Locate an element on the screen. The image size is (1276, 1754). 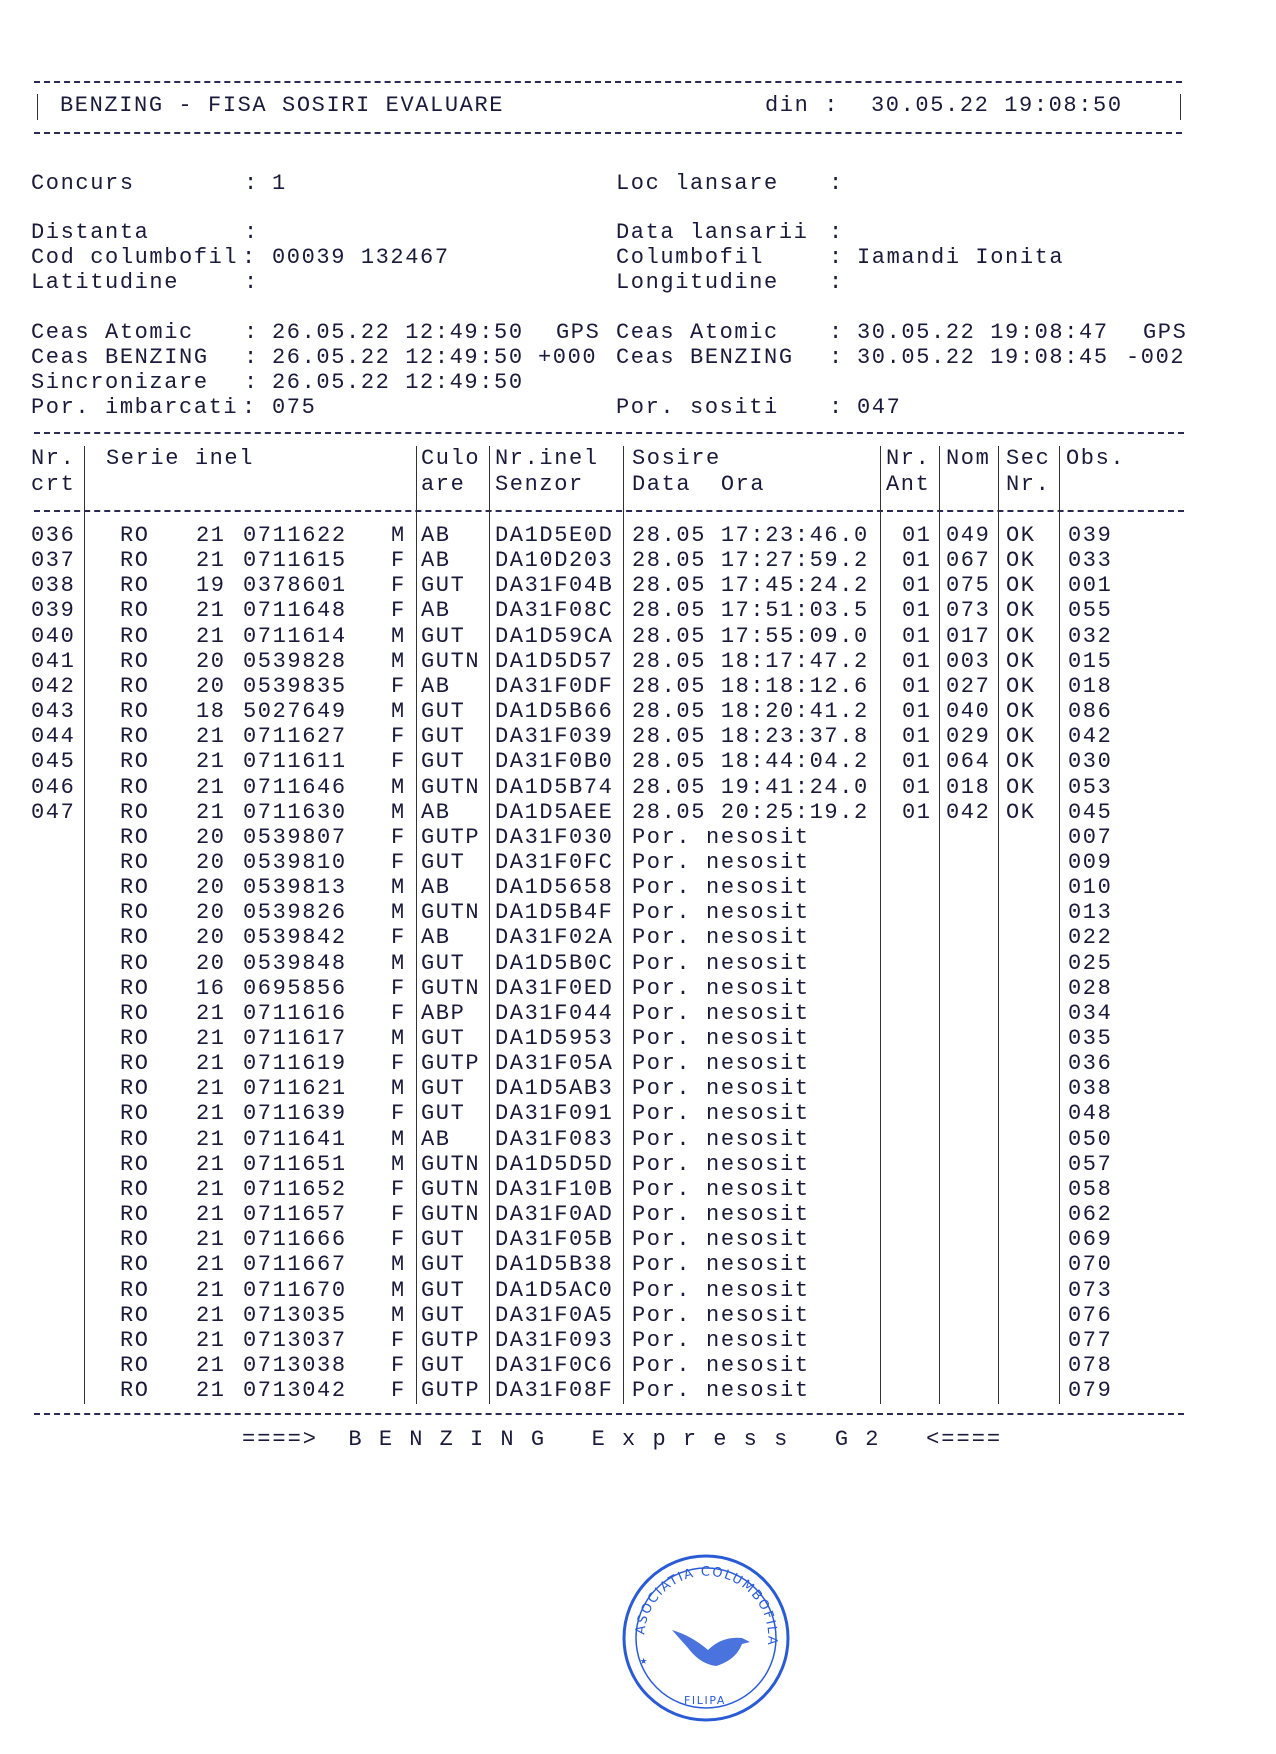
cell-sensor: DA31F08F is located at coordinates (554, 1391).